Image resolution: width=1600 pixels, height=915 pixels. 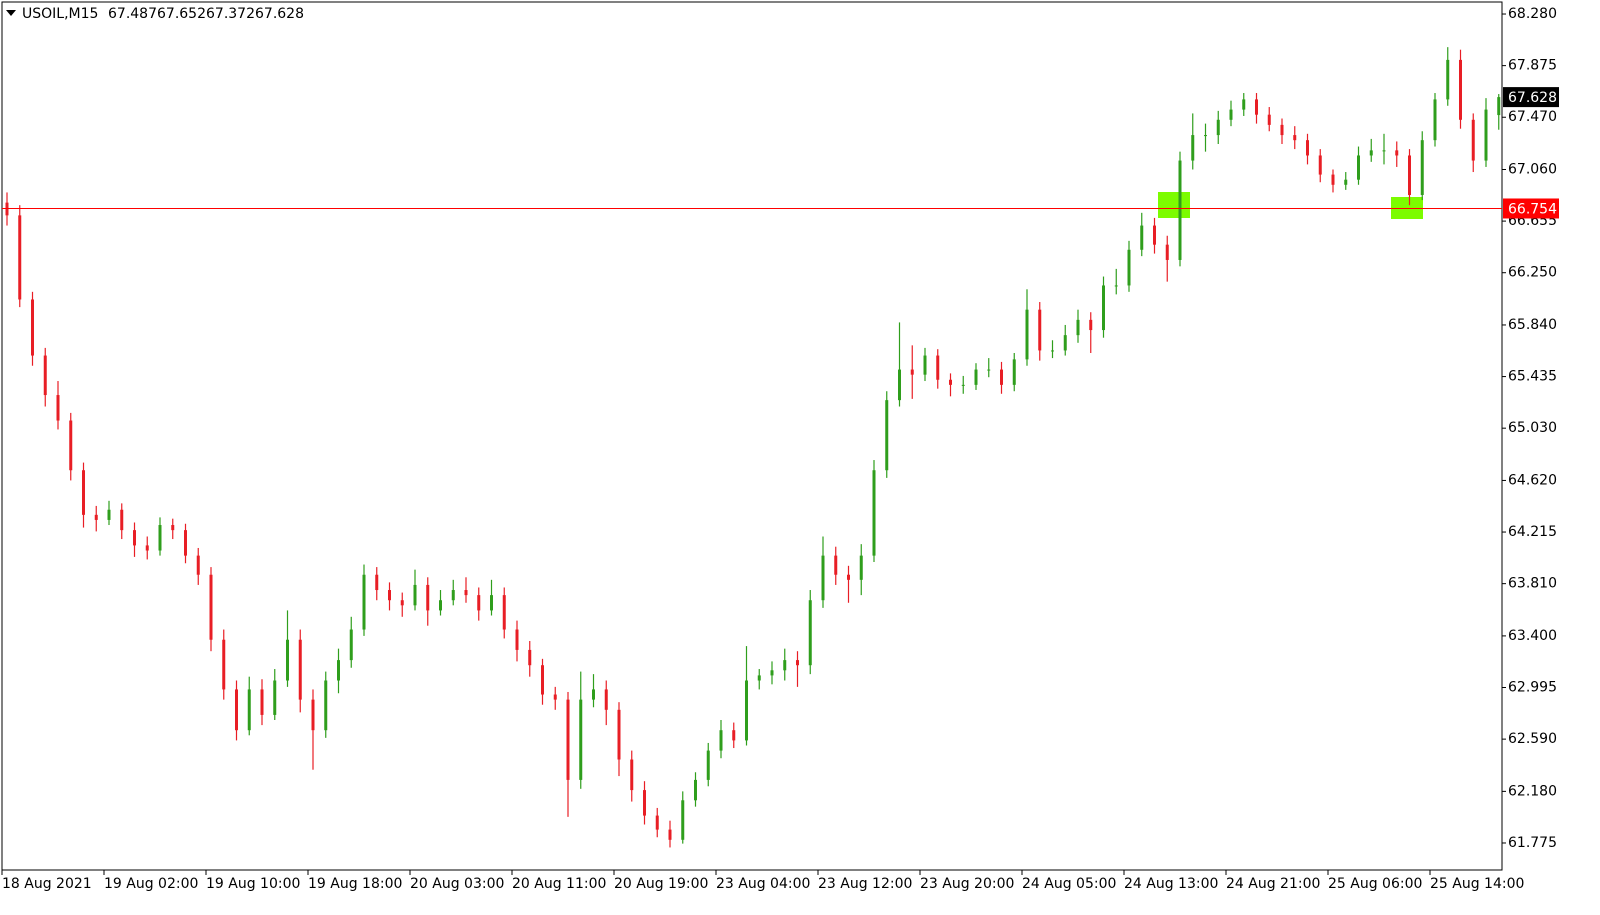 What do you see at coordinates (355, 884) in the screenshot?
I see `x-tick-label: 19 Aug 18:00` at bounding box center [355, 884].